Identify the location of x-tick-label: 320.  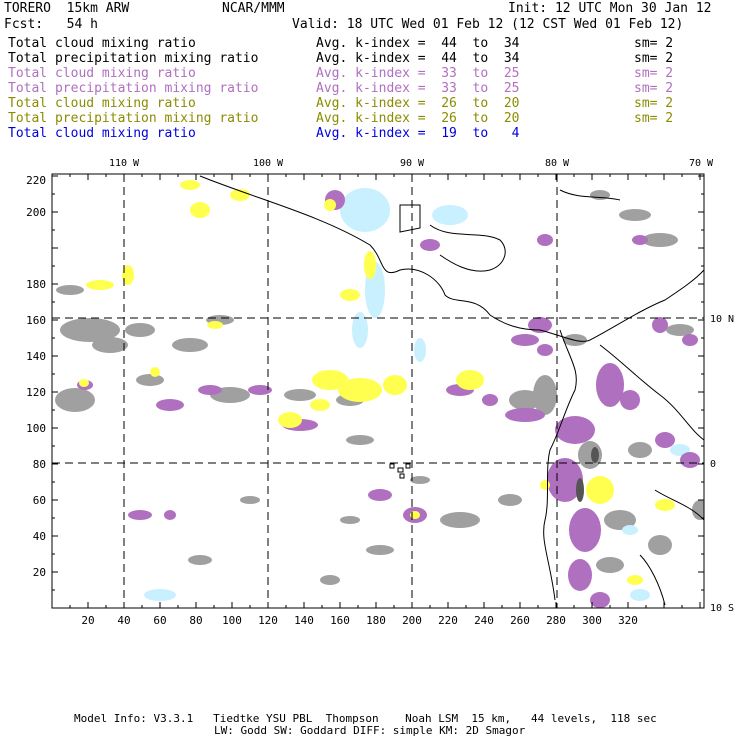
(628, 620).